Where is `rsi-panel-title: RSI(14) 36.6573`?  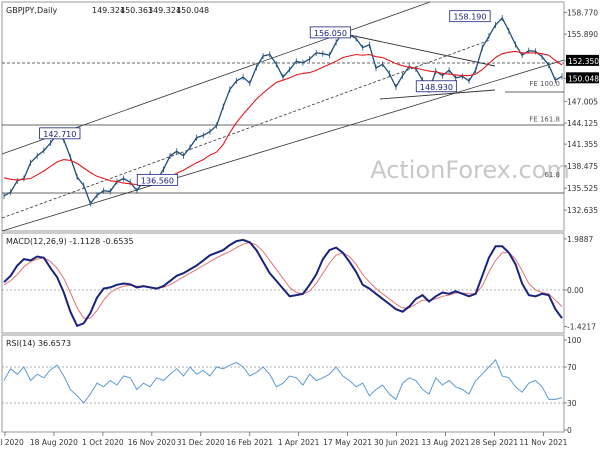 rsi-panel-title: RSI(14) 36.6573 is located at coordinates (38, 343).